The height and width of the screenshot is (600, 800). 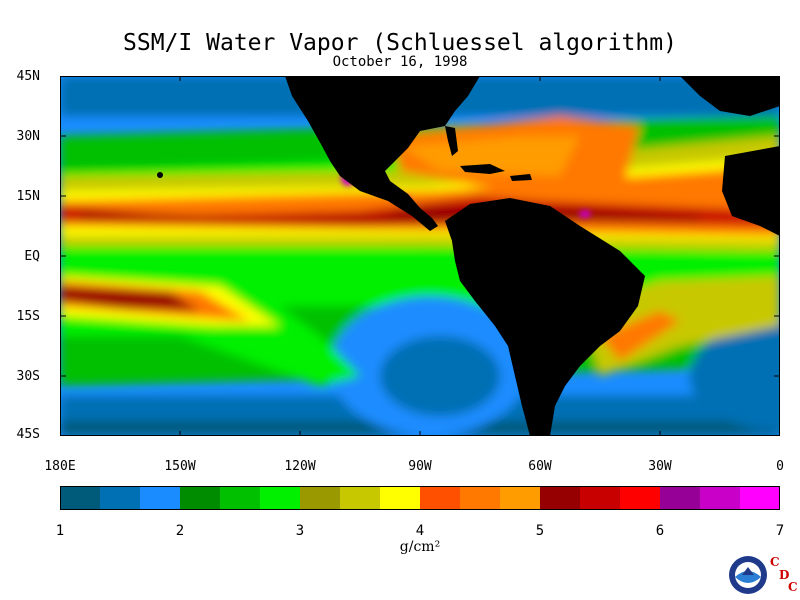 I want to click on colorbar-frame, so click(x=420, y=498).